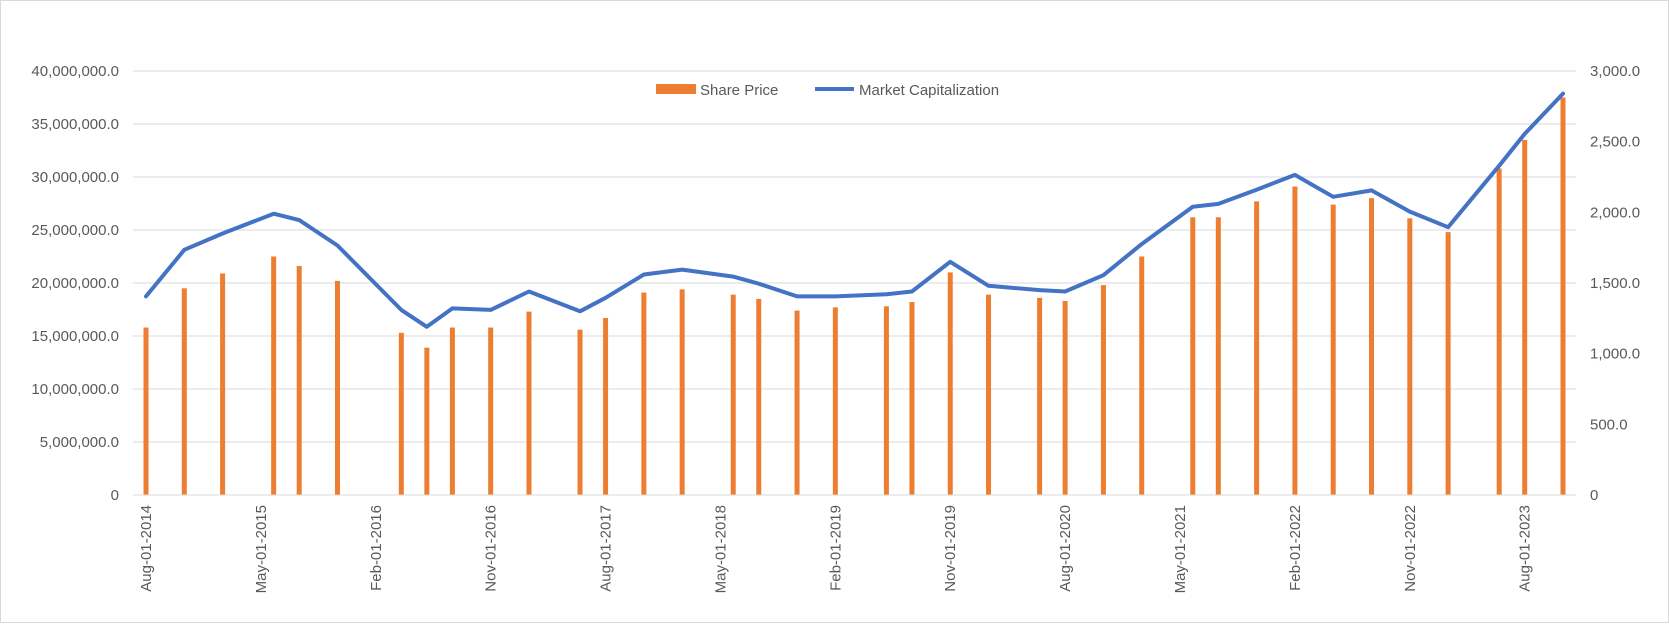 The image size is (1669, 624). What do you see at coordinates (929, 90) in the screenshot?
I see `legend-label-market-cap: Market Capitalization` at bounding box center [929, 90].